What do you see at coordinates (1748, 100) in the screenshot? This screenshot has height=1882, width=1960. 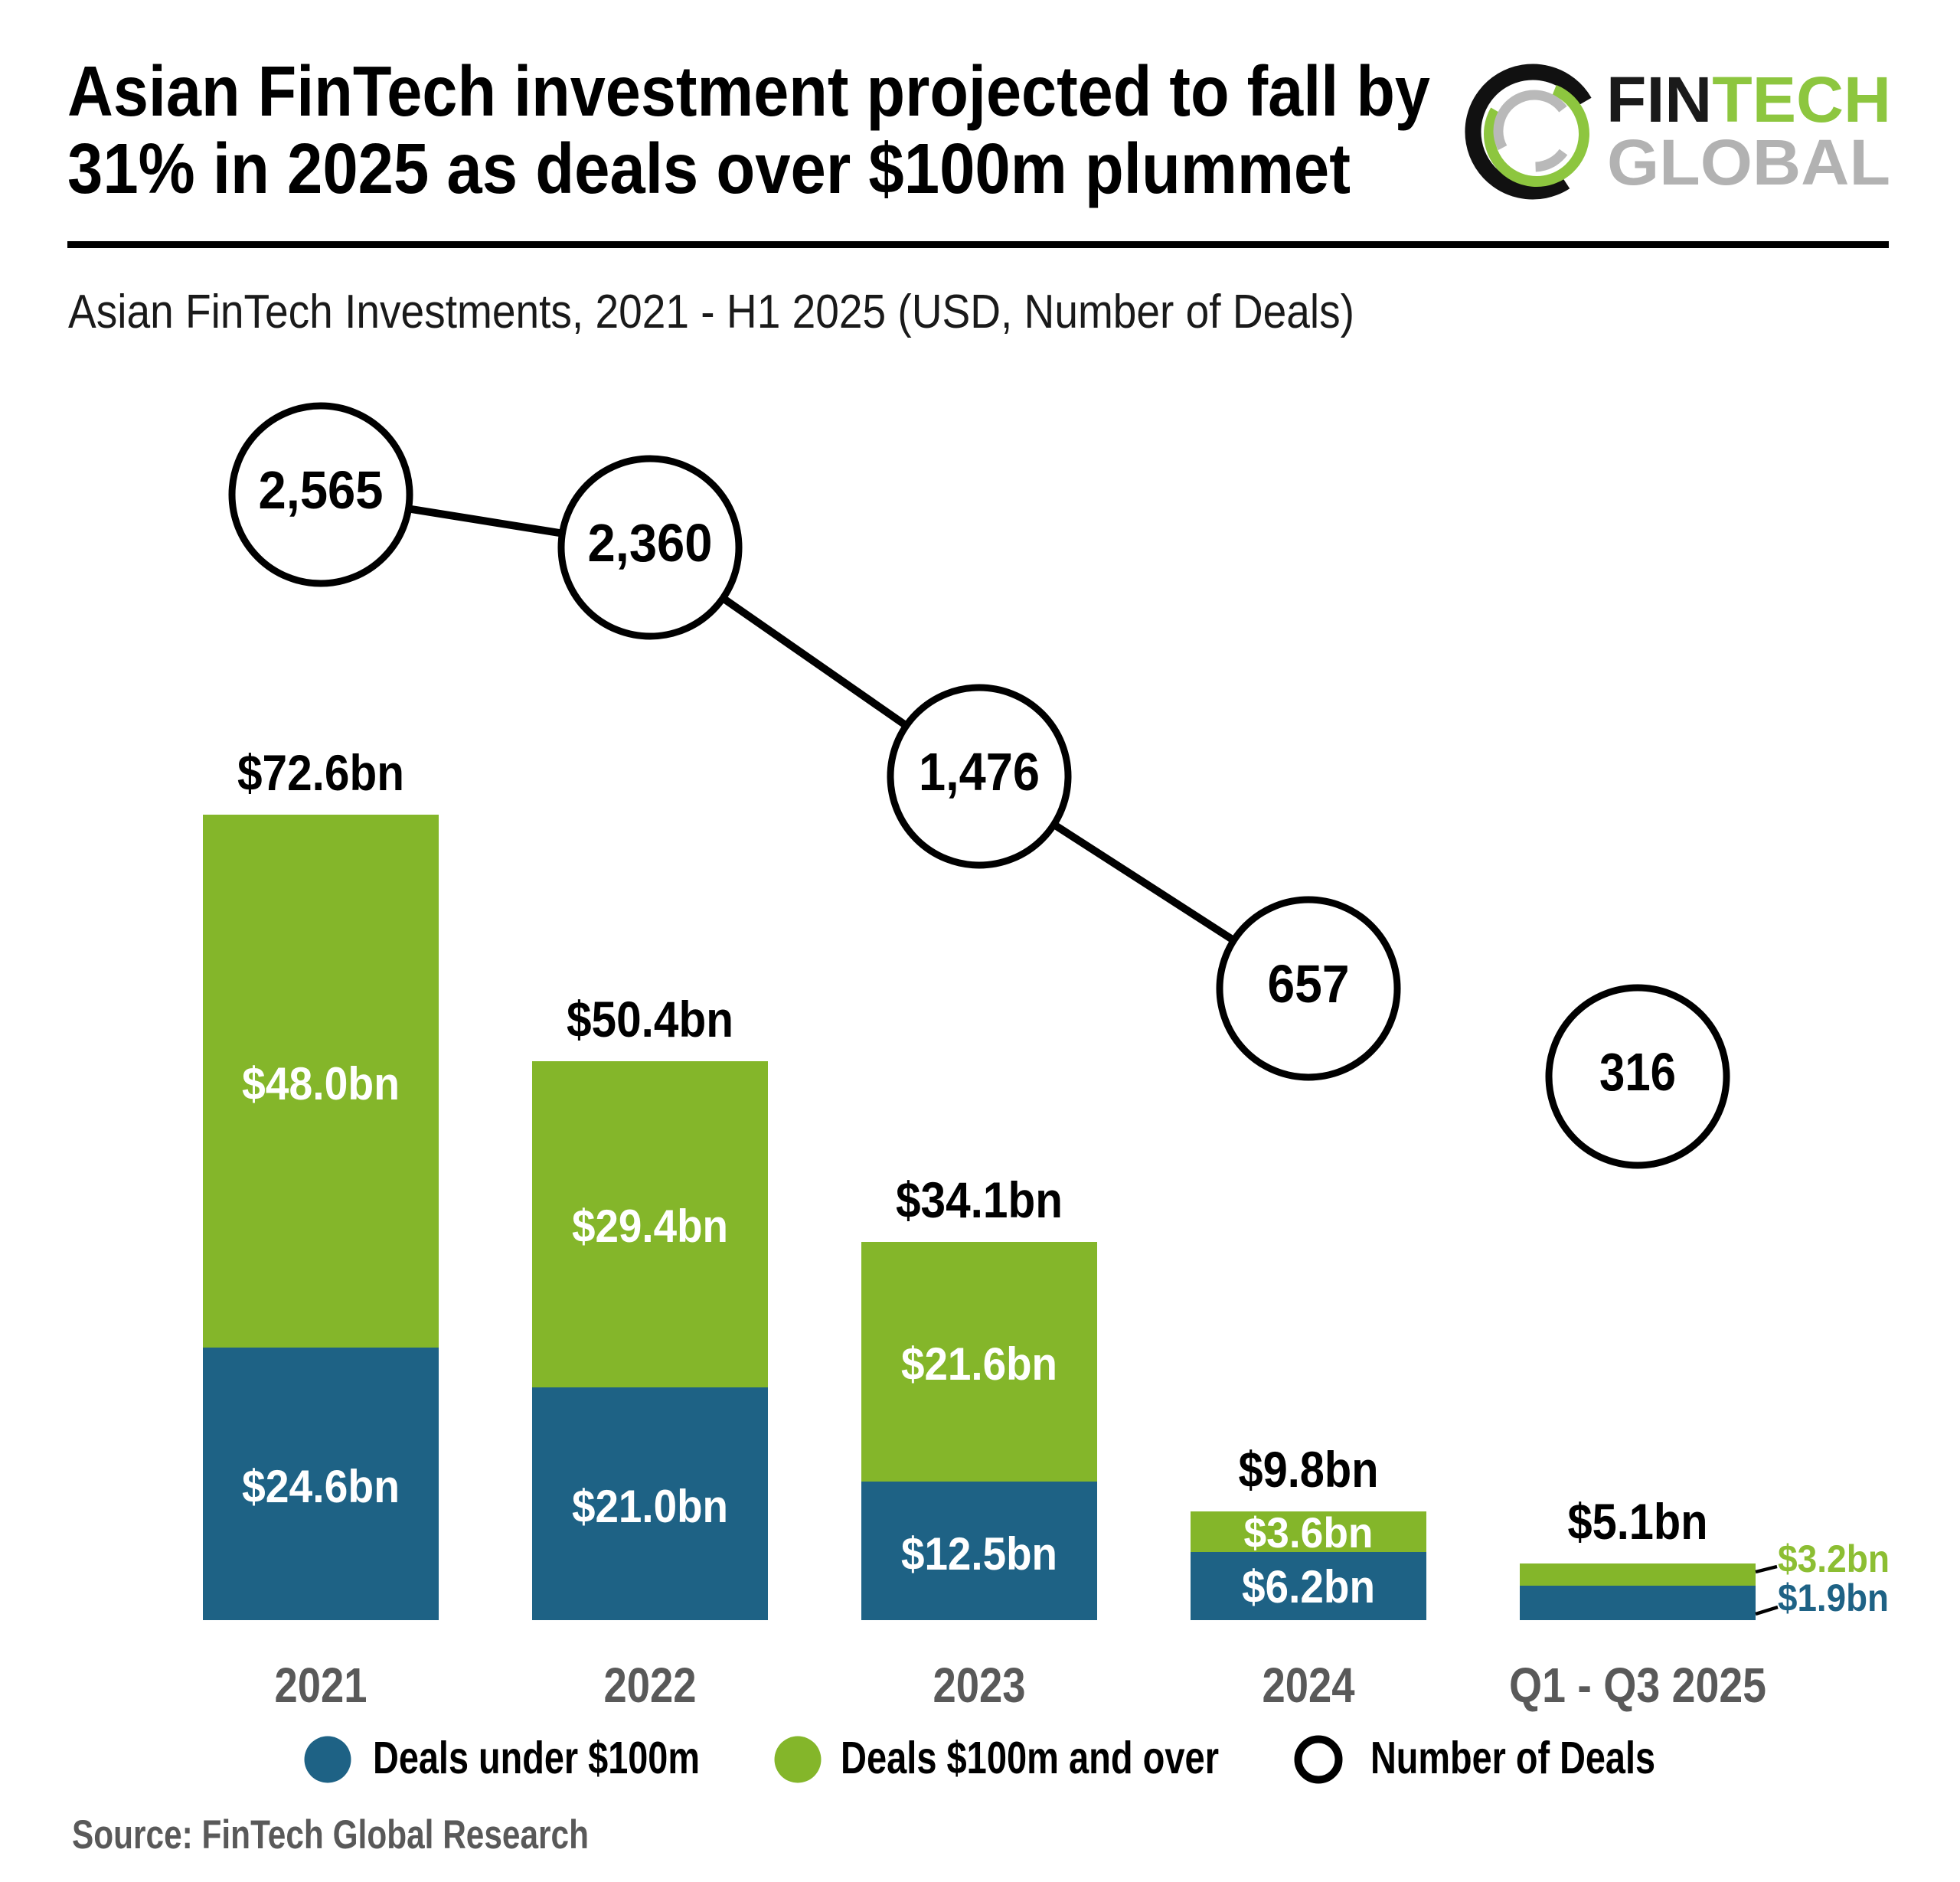 I see `svg-text: FINTECH` at bounding box center [1748, 100].